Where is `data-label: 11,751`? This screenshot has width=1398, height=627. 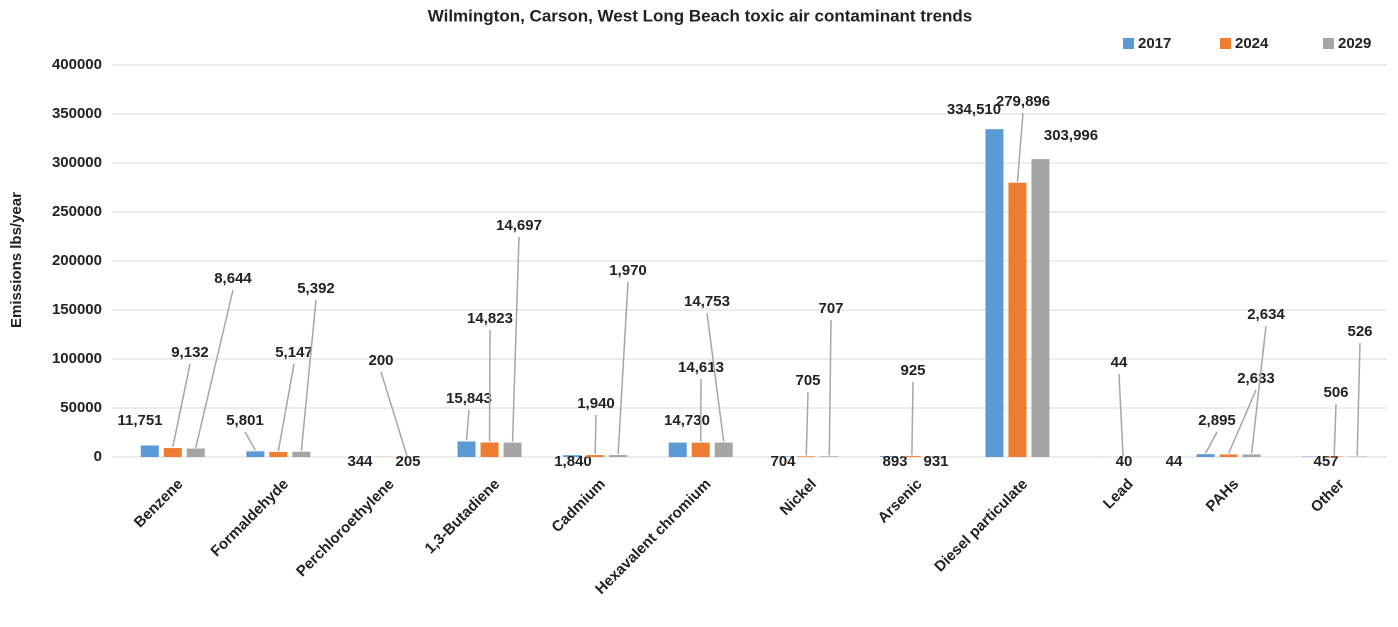
data-label: 11,751 is located at coordinates (139, 420).